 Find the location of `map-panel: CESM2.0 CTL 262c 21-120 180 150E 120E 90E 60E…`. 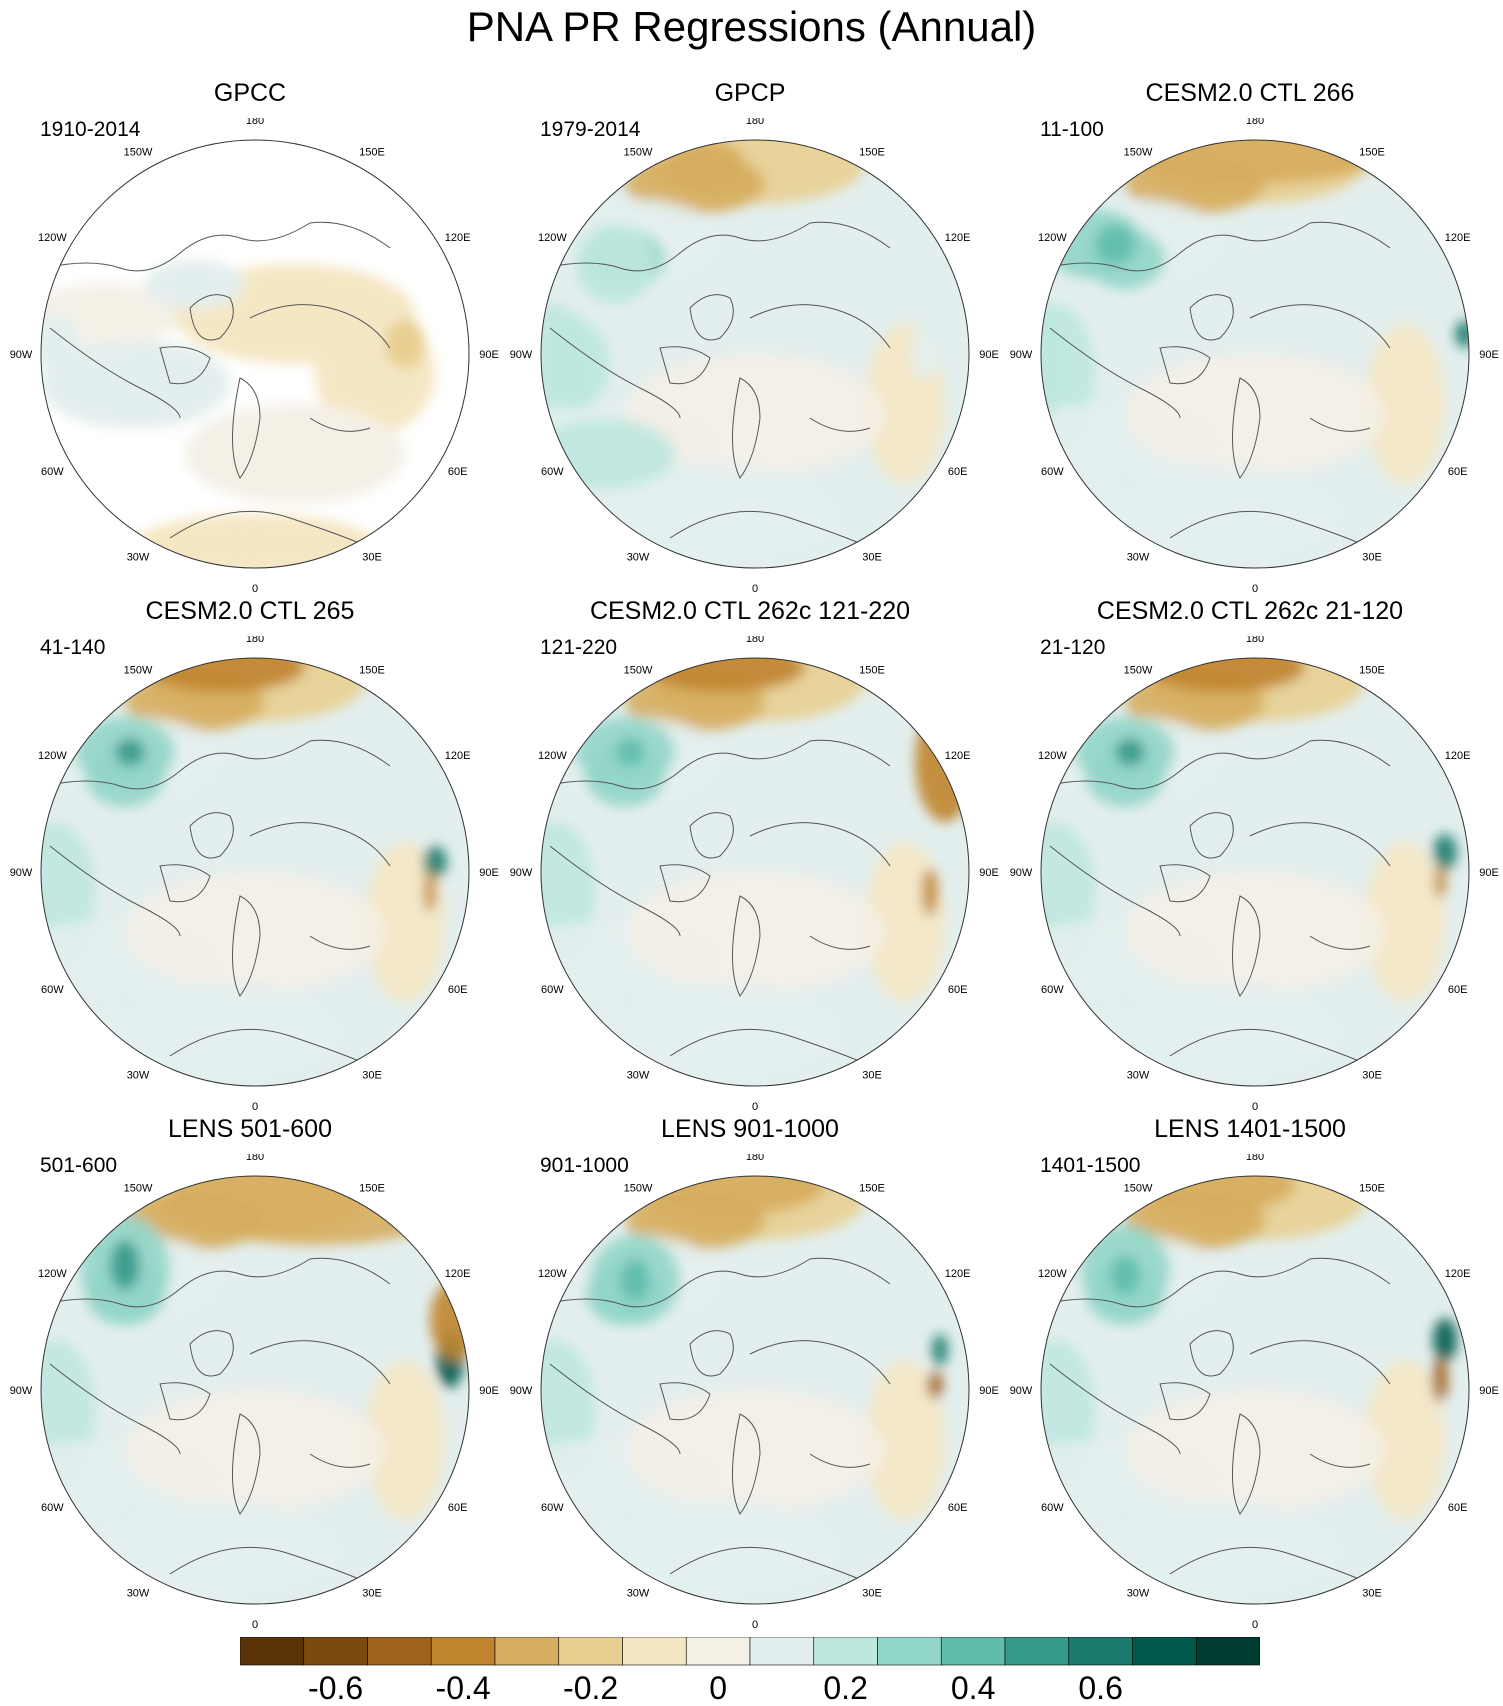

map-panel: CESM2.0 CTL 262c 21-120 180 150E 120E 90E 60E… is located at coordinates (1250, 853).